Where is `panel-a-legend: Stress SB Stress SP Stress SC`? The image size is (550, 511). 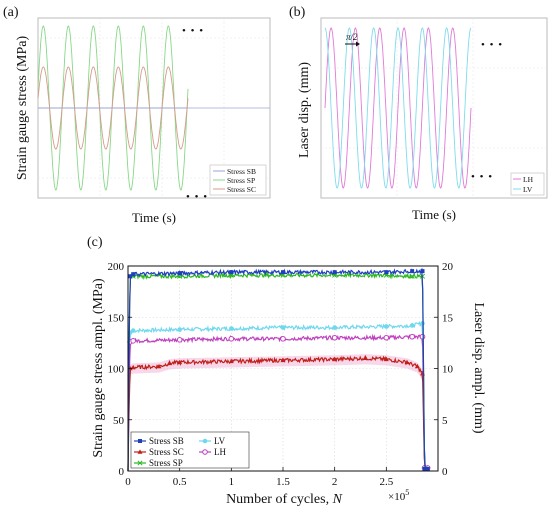 panel-a-legend: Stress SB Stress SP Stress SC is located at coordinates (238, 180).